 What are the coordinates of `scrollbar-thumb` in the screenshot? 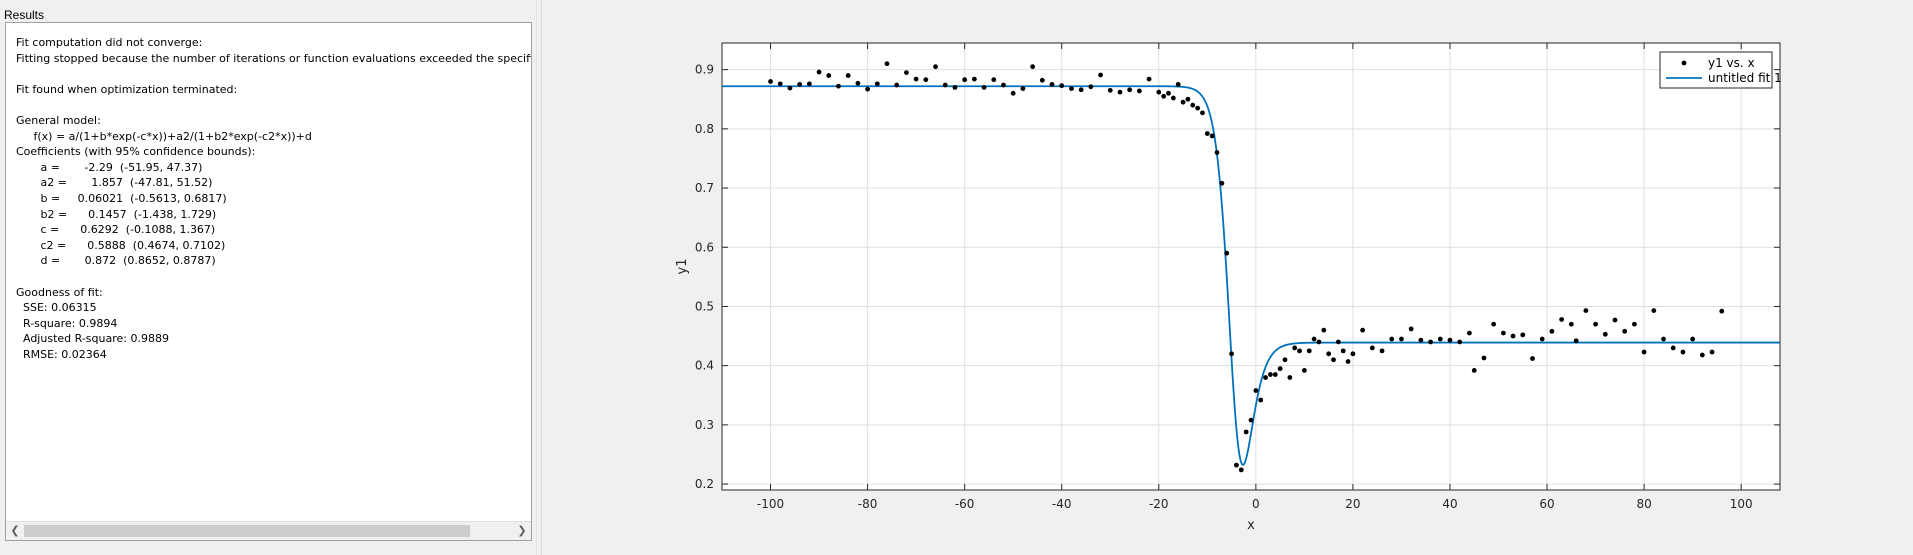 It's located at (247, 531).